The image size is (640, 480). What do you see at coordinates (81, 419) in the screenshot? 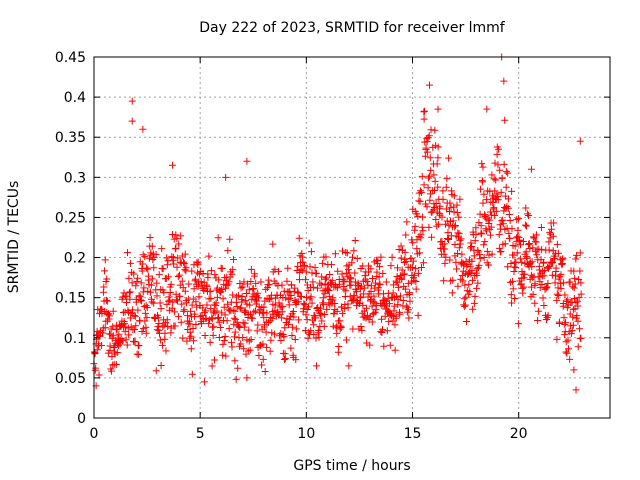
I see `y-tick-label: 0` at bounding box center [81, 419].